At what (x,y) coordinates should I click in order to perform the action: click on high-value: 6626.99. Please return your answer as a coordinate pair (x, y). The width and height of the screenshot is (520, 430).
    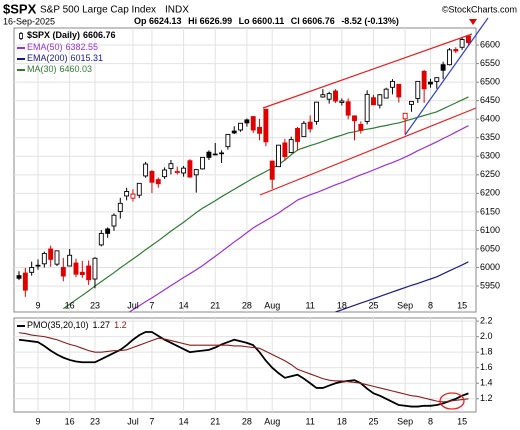
    Looking at the image, I should click on (216, 21).